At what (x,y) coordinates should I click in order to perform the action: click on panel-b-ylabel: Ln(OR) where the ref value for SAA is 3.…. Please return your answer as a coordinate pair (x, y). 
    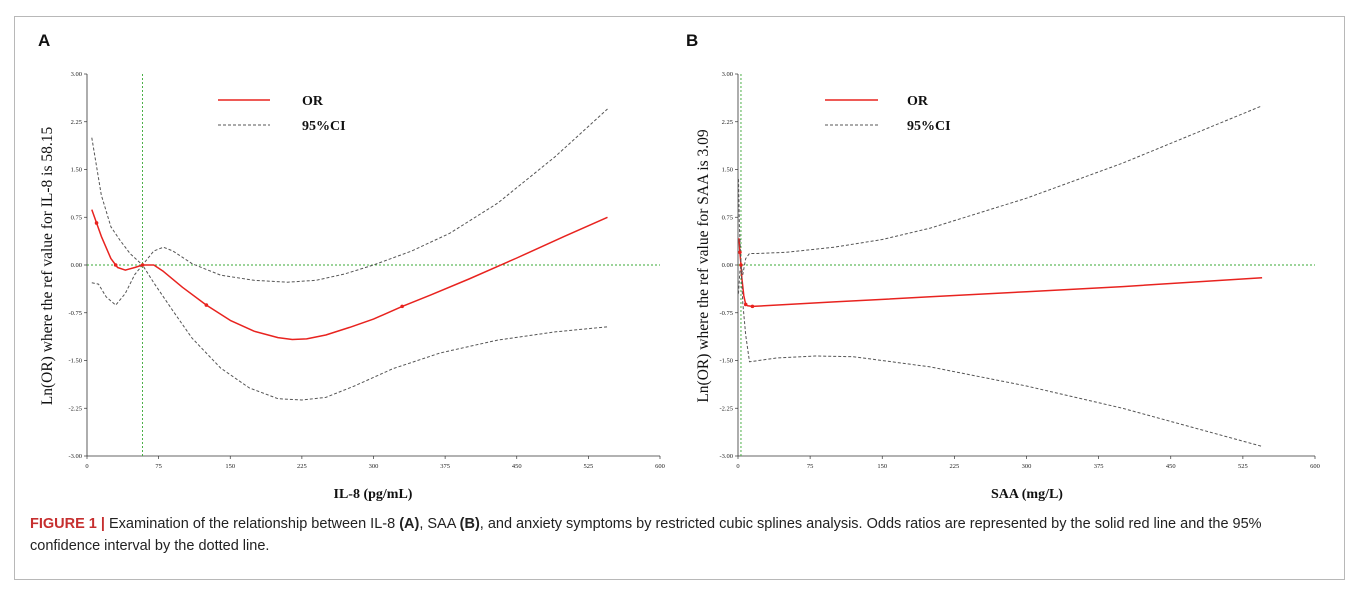
    Looking at the image, I should click on (703, 266).